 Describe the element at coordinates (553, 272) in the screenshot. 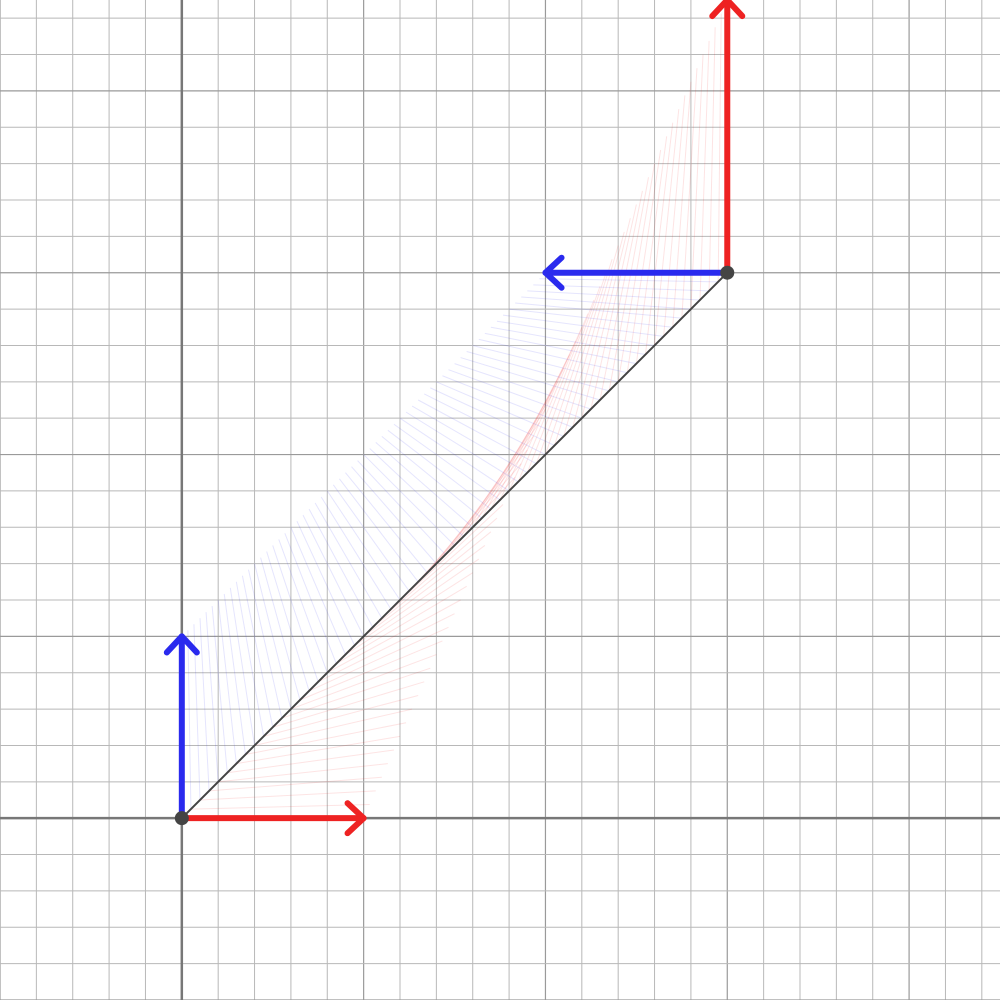

I see `blue-vector-end-head` at that location.